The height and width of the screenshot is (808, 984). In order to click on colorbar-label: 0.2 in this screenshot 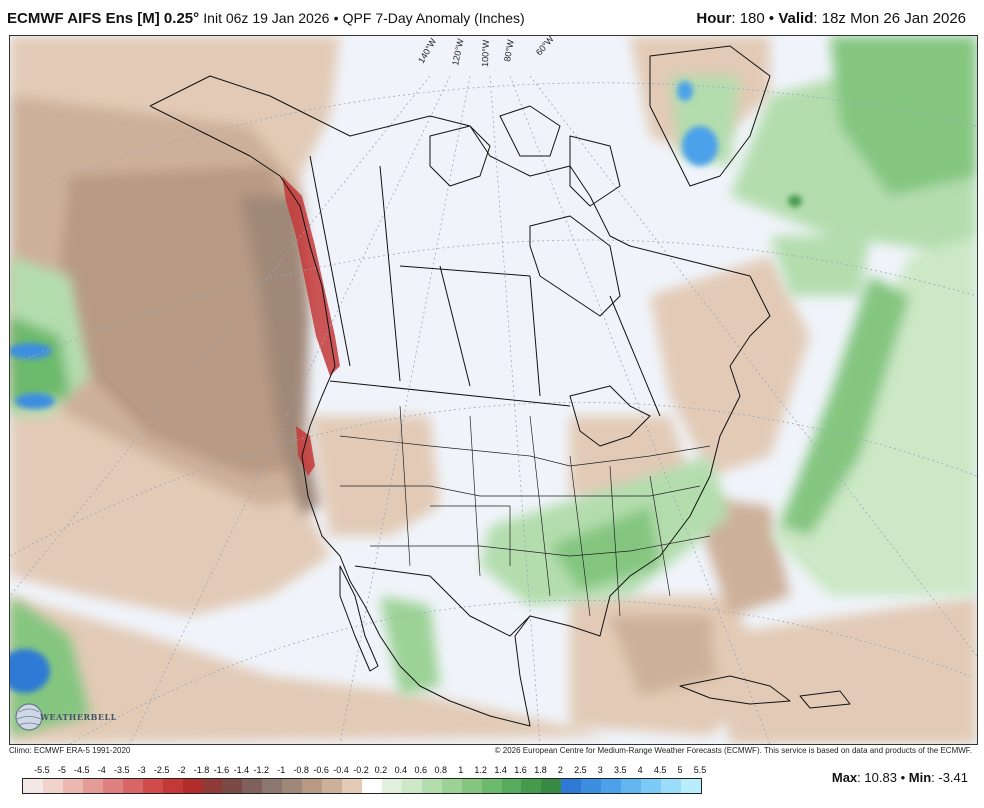, I will do `click(381, 770)`.